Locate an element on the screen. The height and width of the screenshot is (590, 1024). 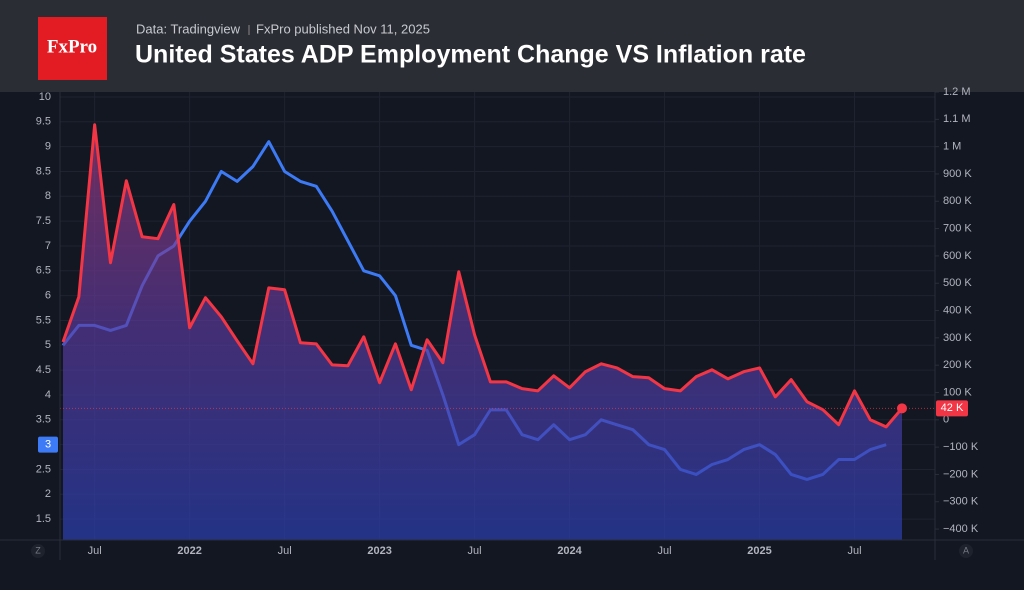
x-tick-label: 2022 is located at coordinates (189, 551).